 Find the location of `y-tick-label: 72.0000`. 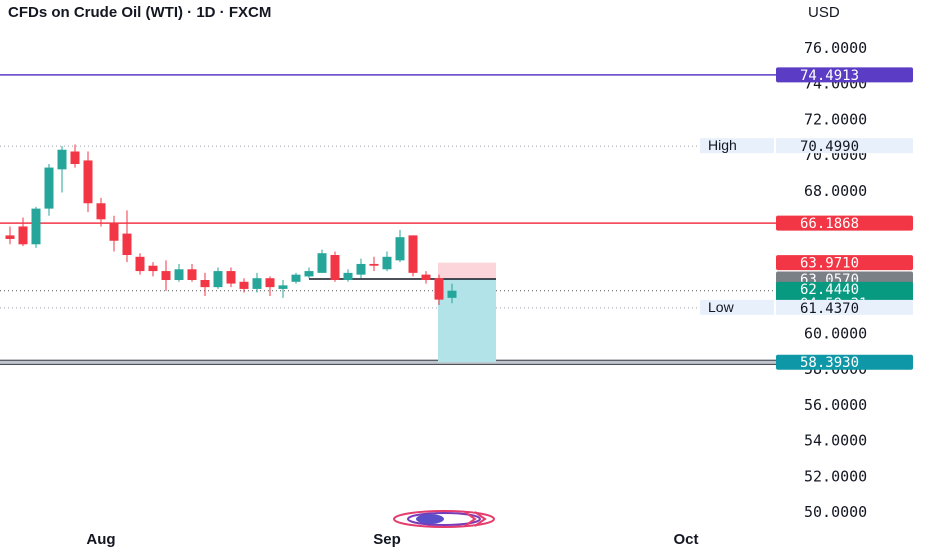

y-tick-label: 72.0000 is located at coordinates (835, 119).